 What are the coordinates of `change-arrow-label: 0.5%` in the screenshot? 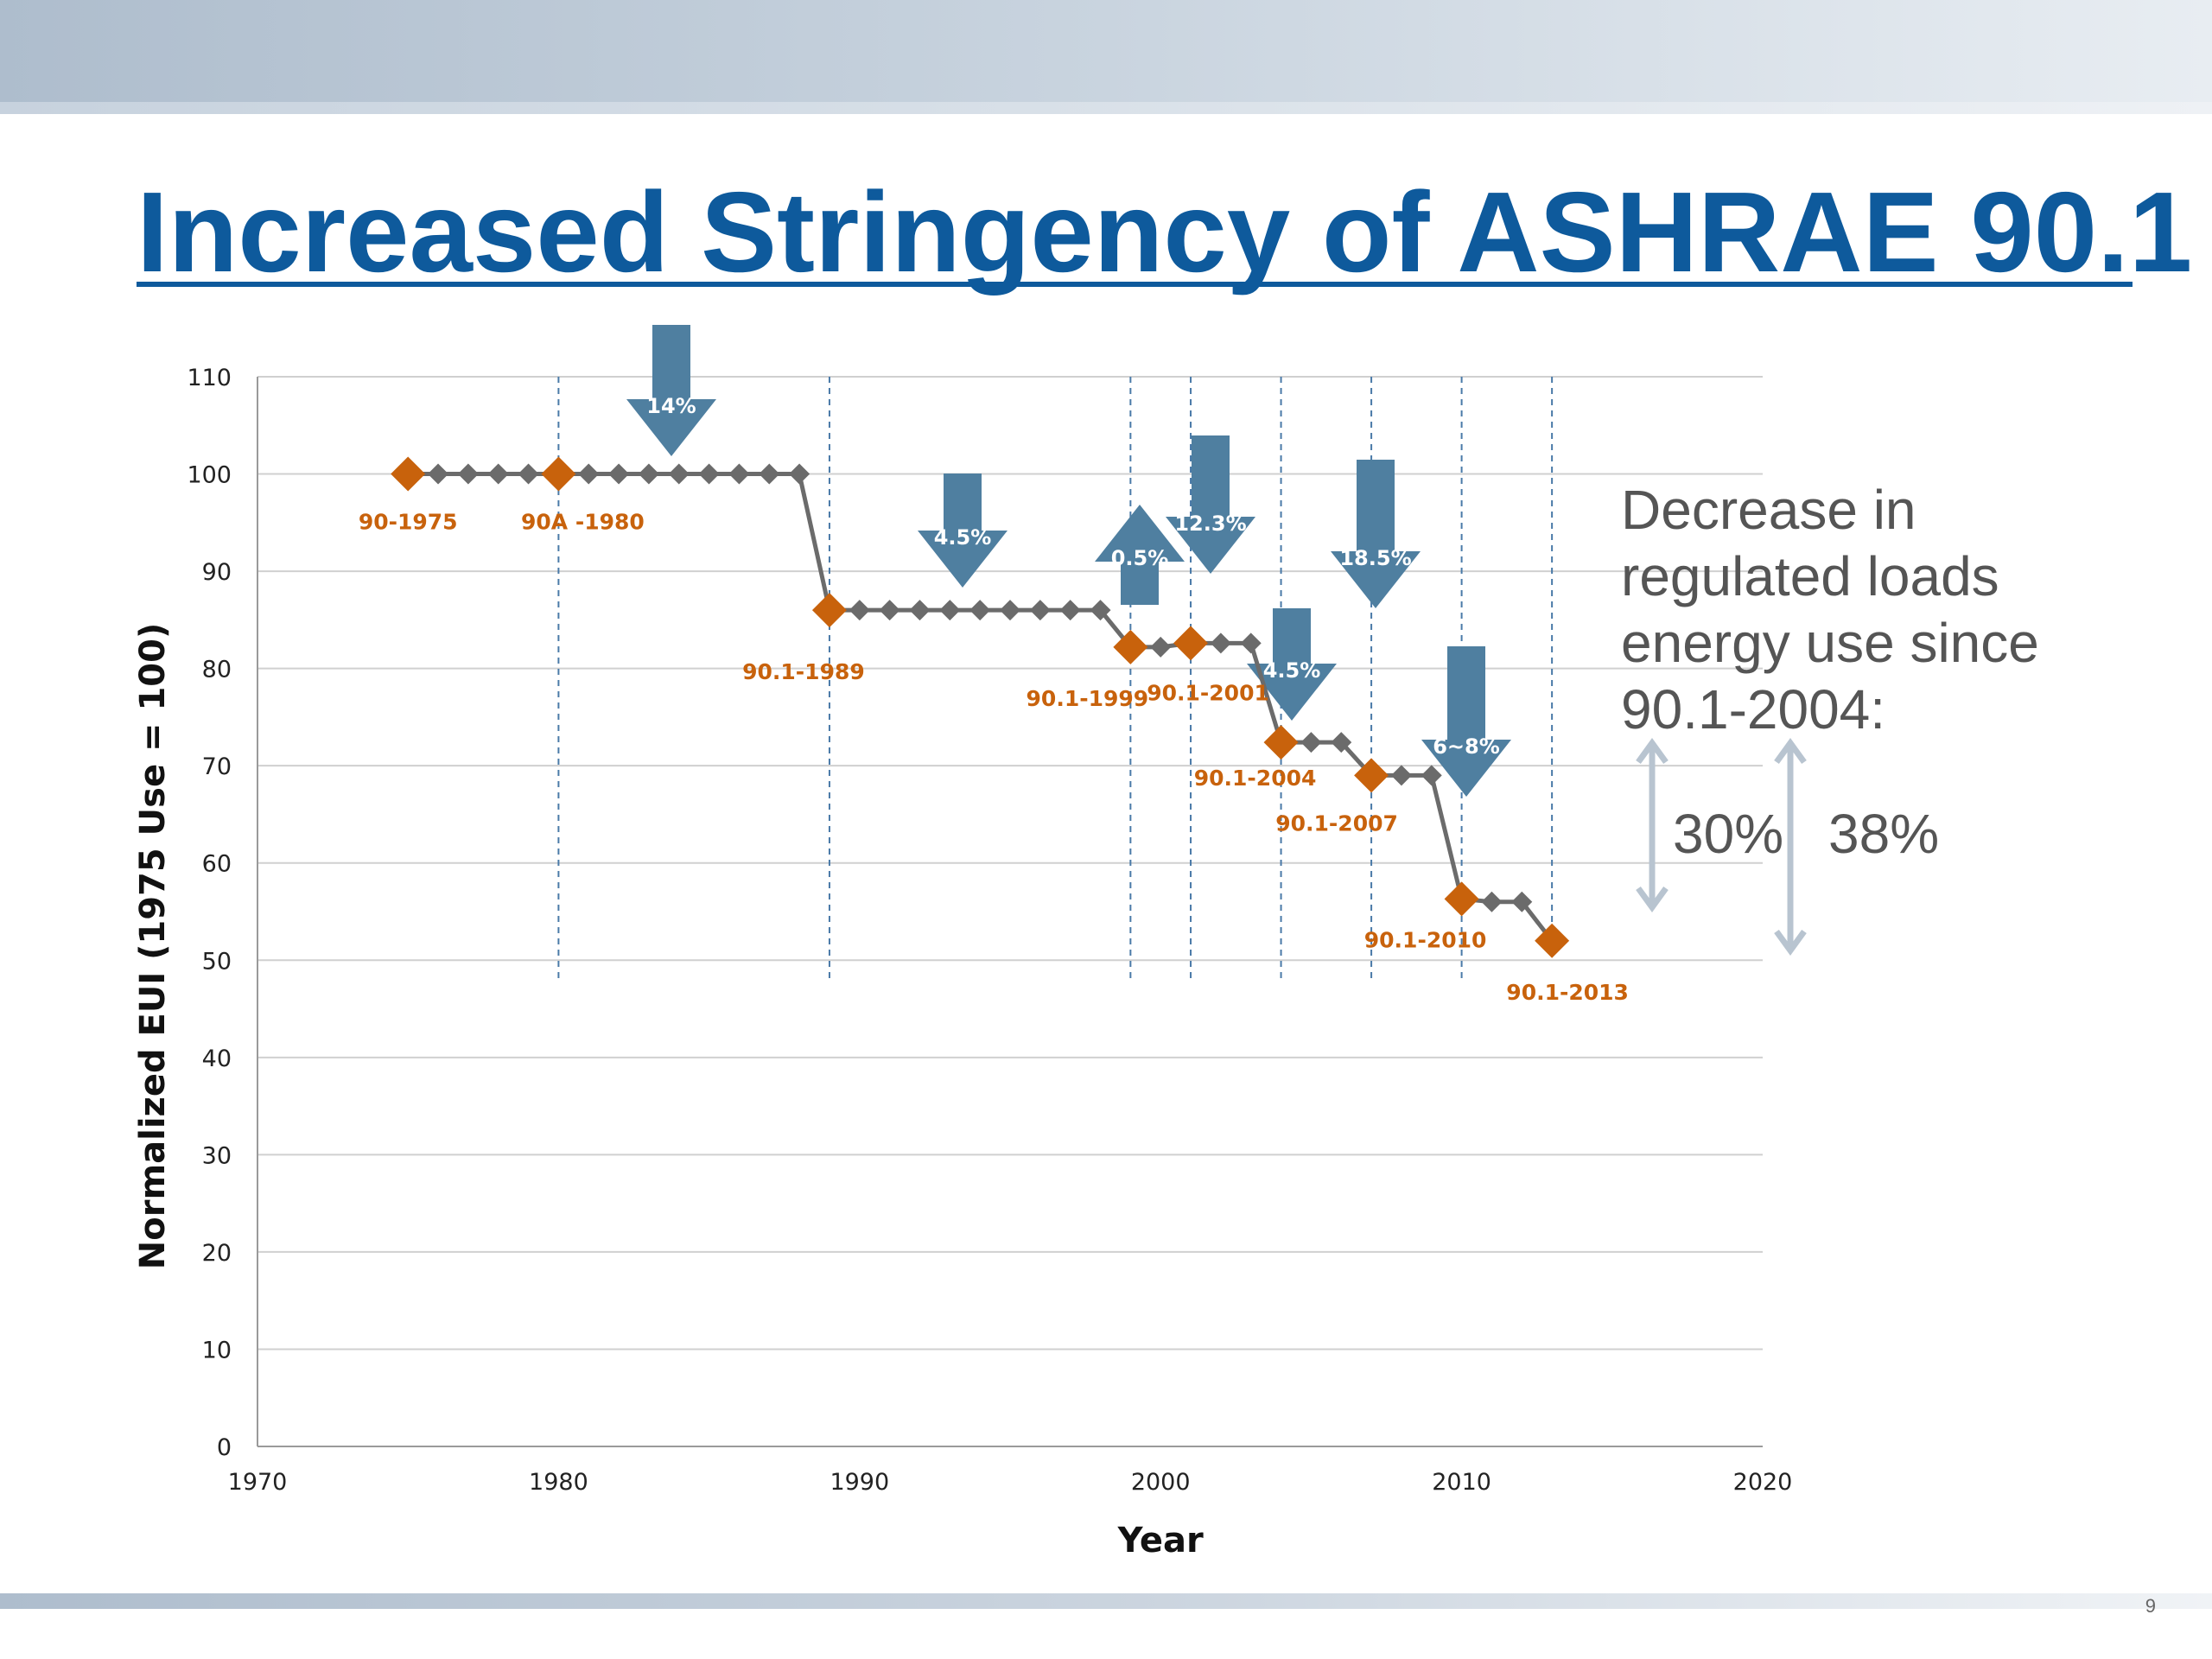 It's located at (1140, 558).